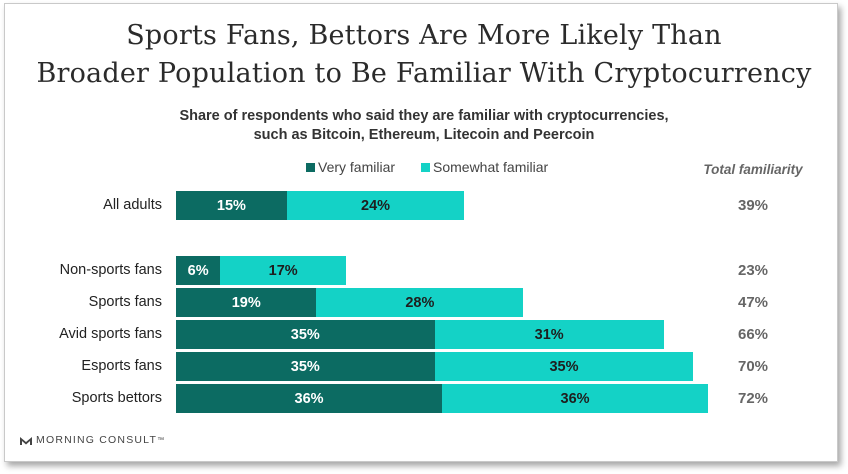 This screenshot has width=848, height=474. Describe the element at coordinates (753, 270) in the screenshot. I see `total-familiarity-non-sports-fans: 23%` at that location.